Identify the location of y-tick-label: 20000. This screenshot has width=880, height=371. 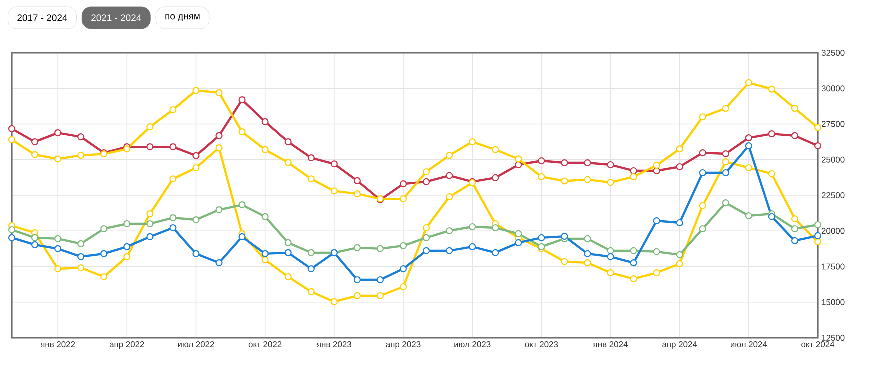
(833, 231).